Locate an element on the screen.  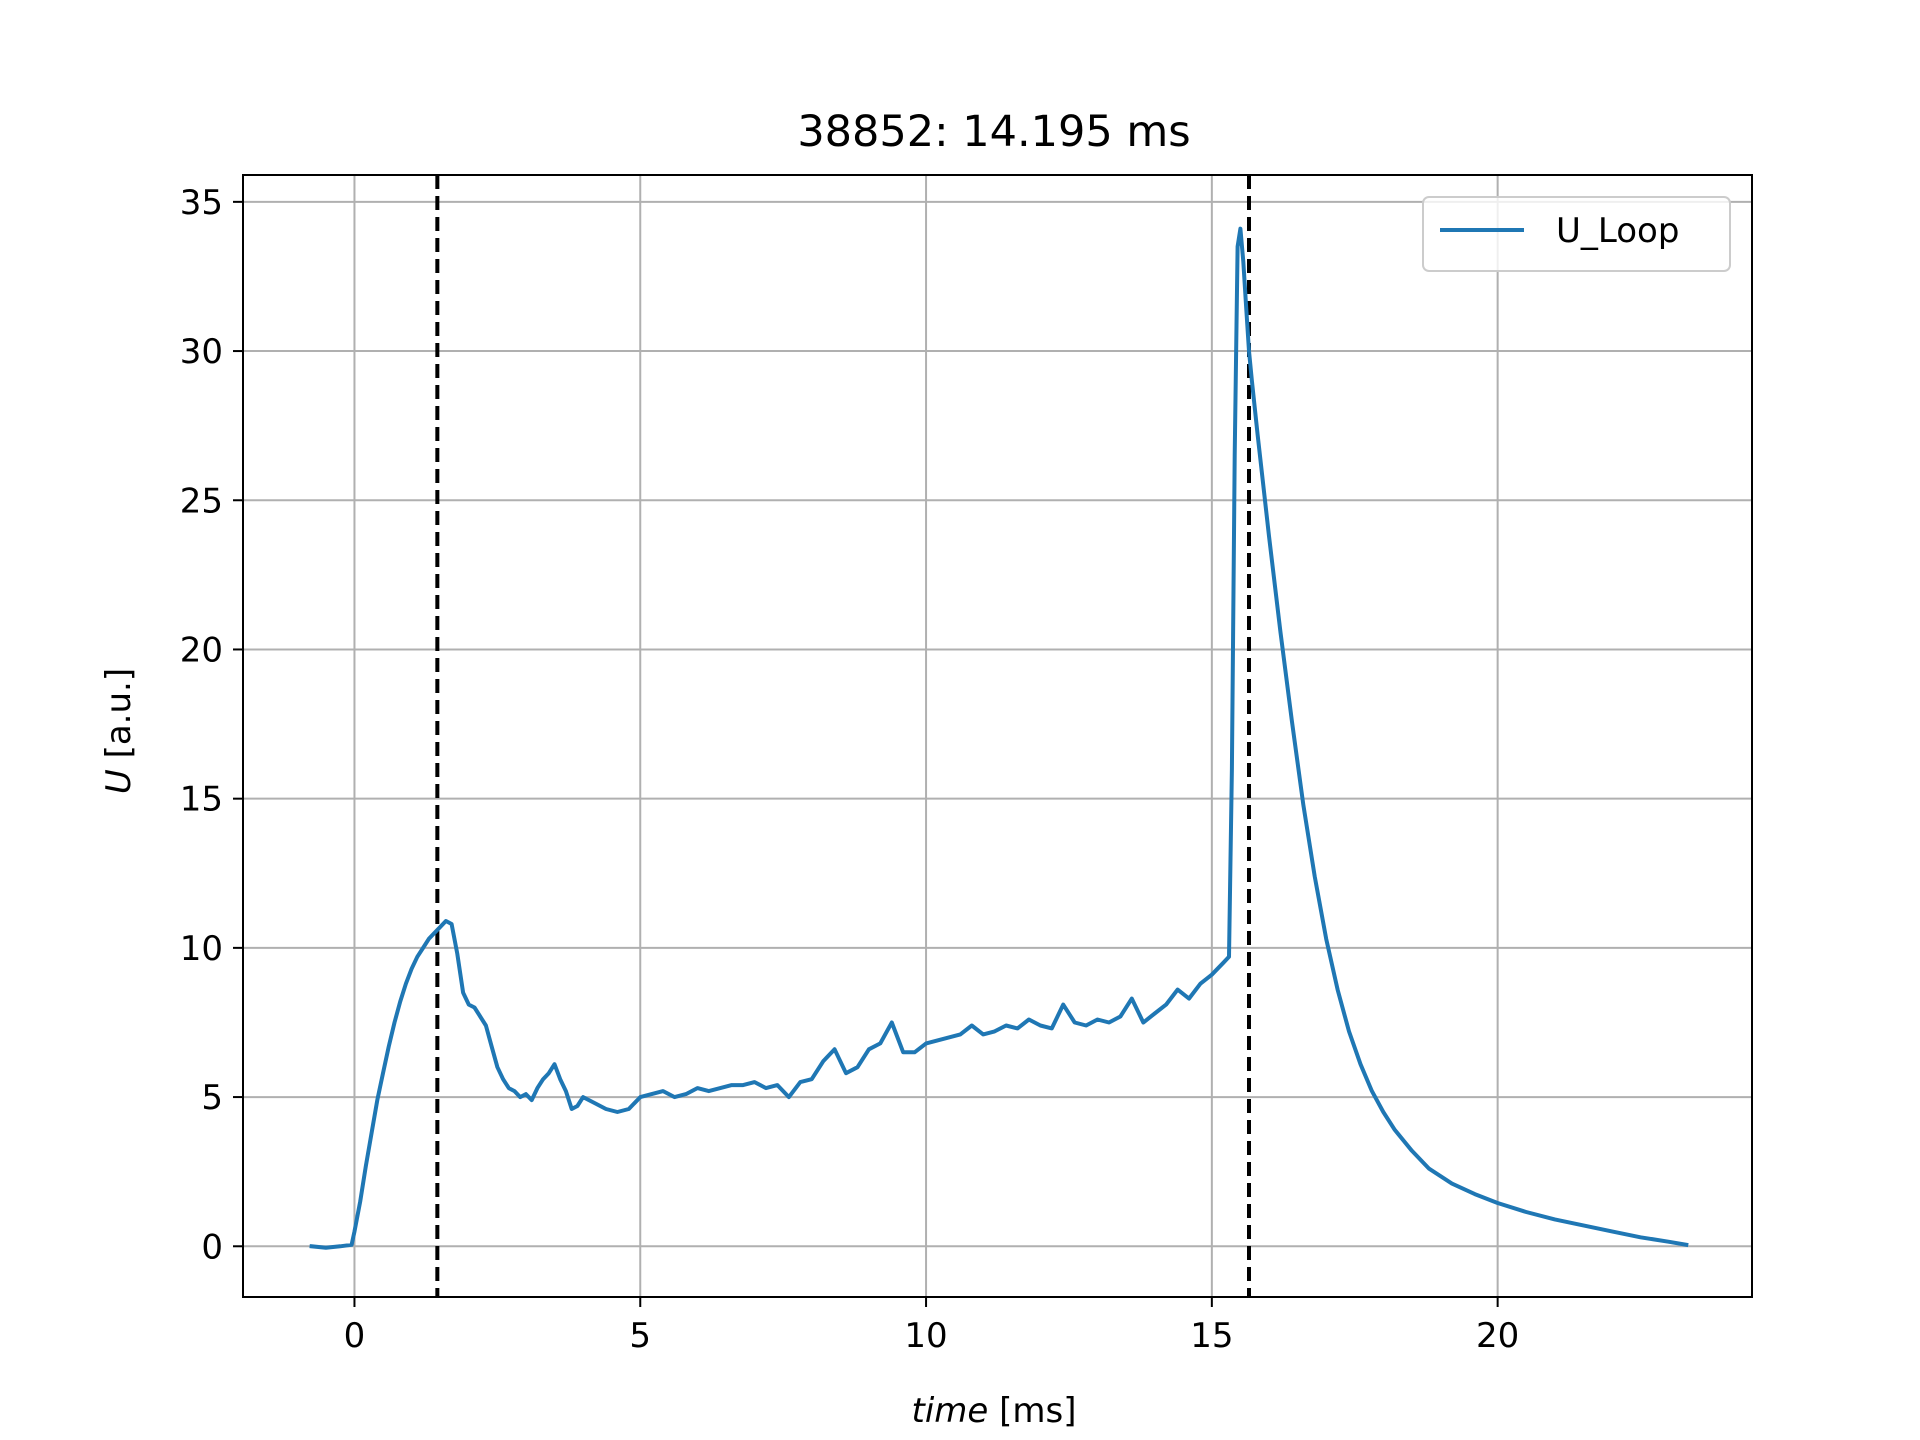
y-tick-label: 15 is located at coordinates (201, 800).